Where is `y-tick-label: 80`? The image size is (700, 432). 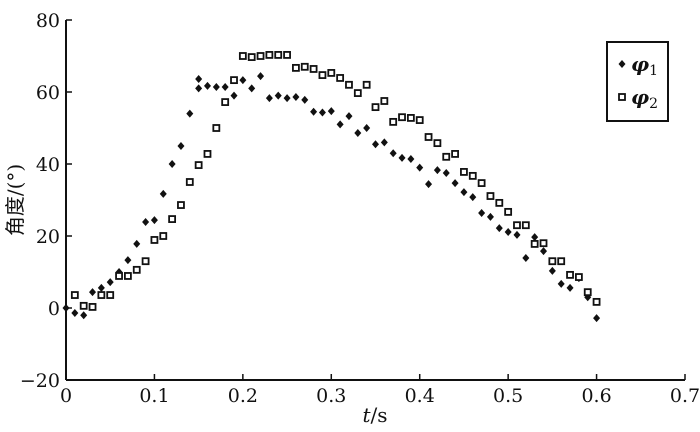 y-tick-label: 80 is located at coordinates (48, 21).